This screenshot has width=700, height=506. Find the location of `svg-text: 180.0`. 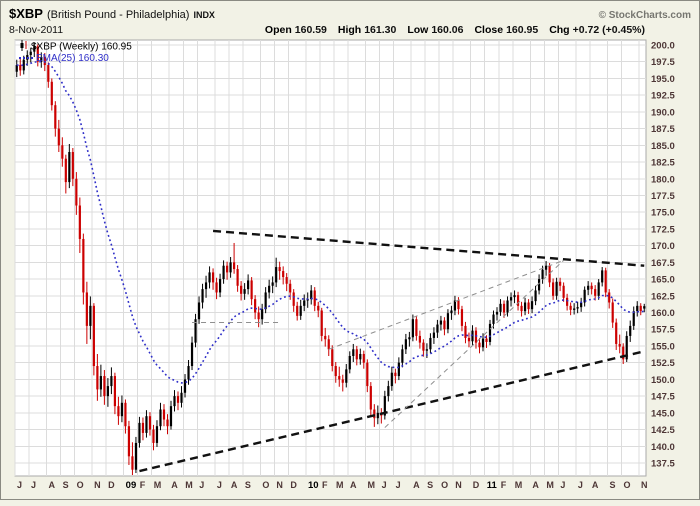

svg-text: 180.0 is located at coordinates (663, 179).